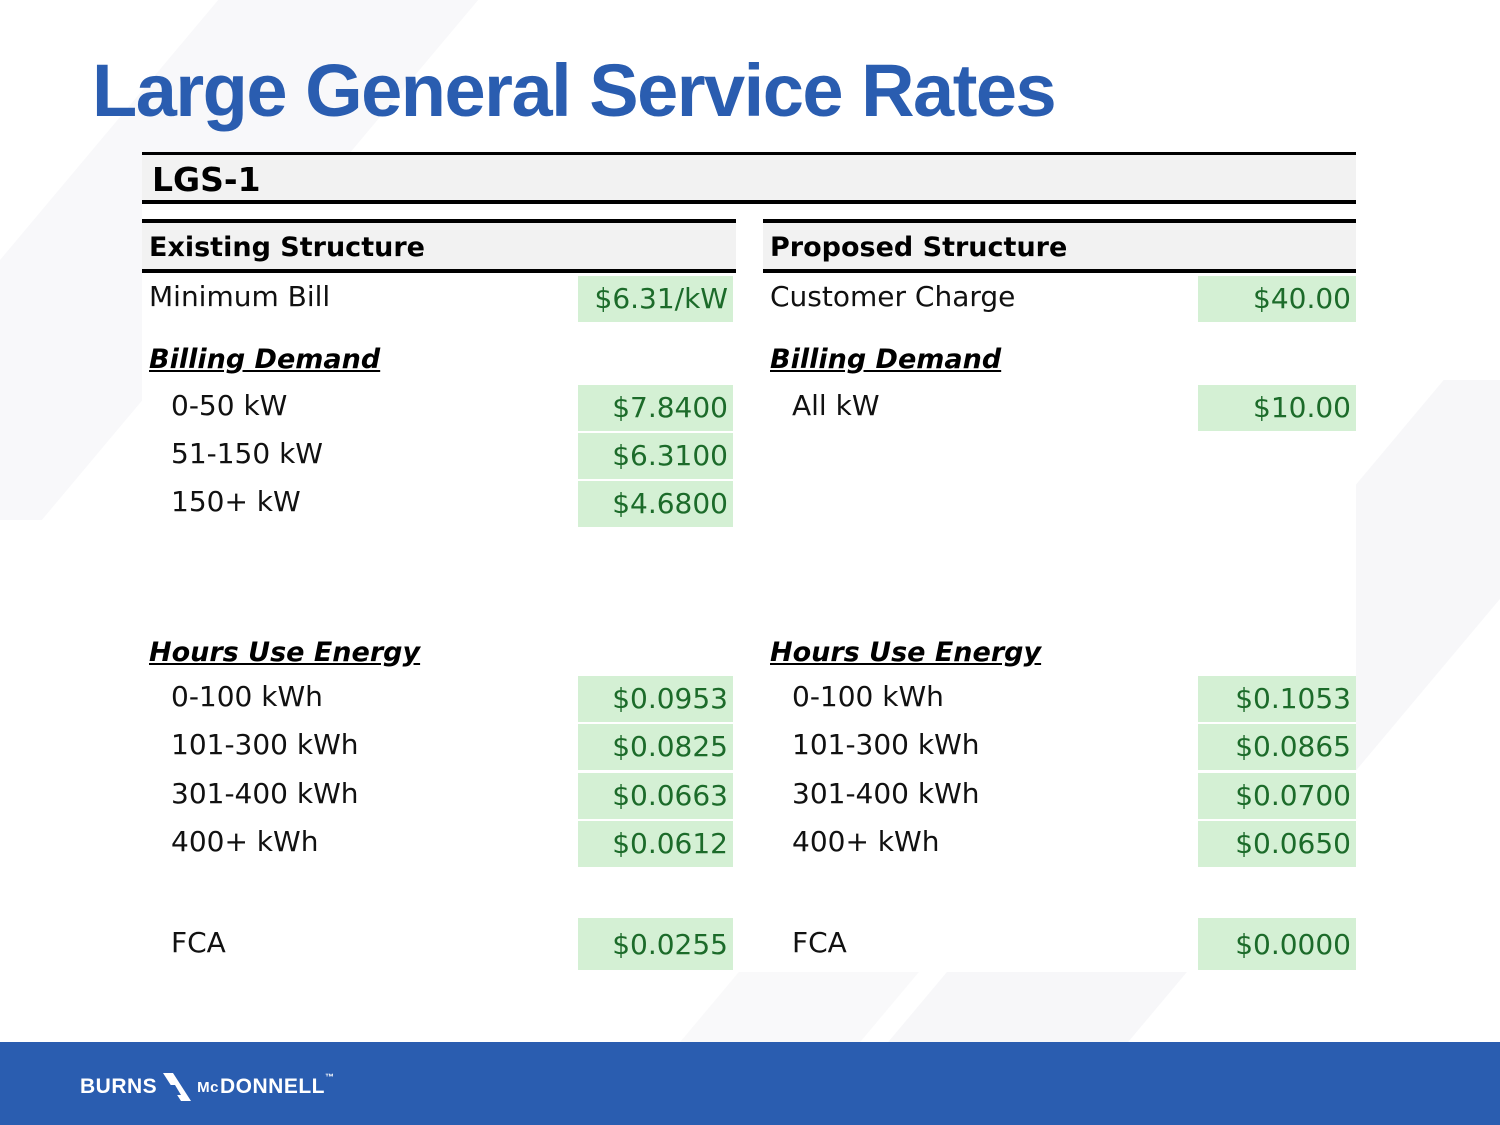 This screenshot has width=1500, height=1125. Describe the element at coordinates (229, 405) in the screenshot. I see `demand-tier-label: 0-50 kW` at that location.